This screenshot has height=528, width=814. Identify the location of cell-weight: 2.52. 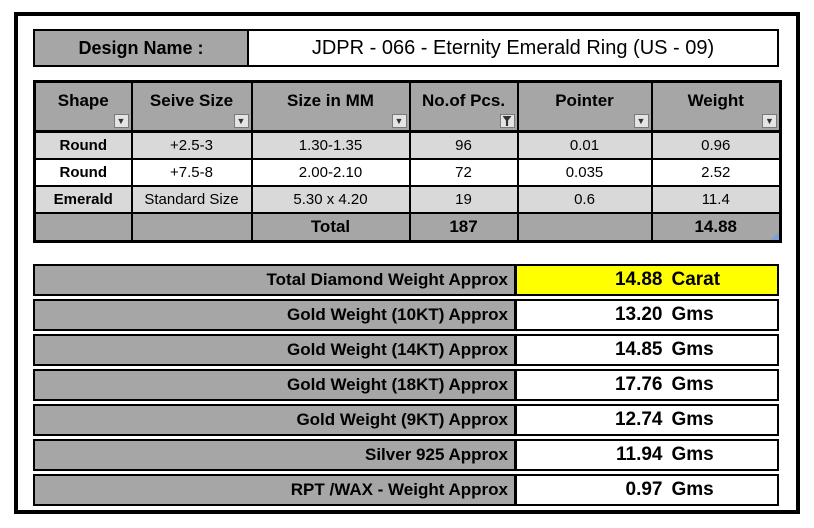
(716, 172).